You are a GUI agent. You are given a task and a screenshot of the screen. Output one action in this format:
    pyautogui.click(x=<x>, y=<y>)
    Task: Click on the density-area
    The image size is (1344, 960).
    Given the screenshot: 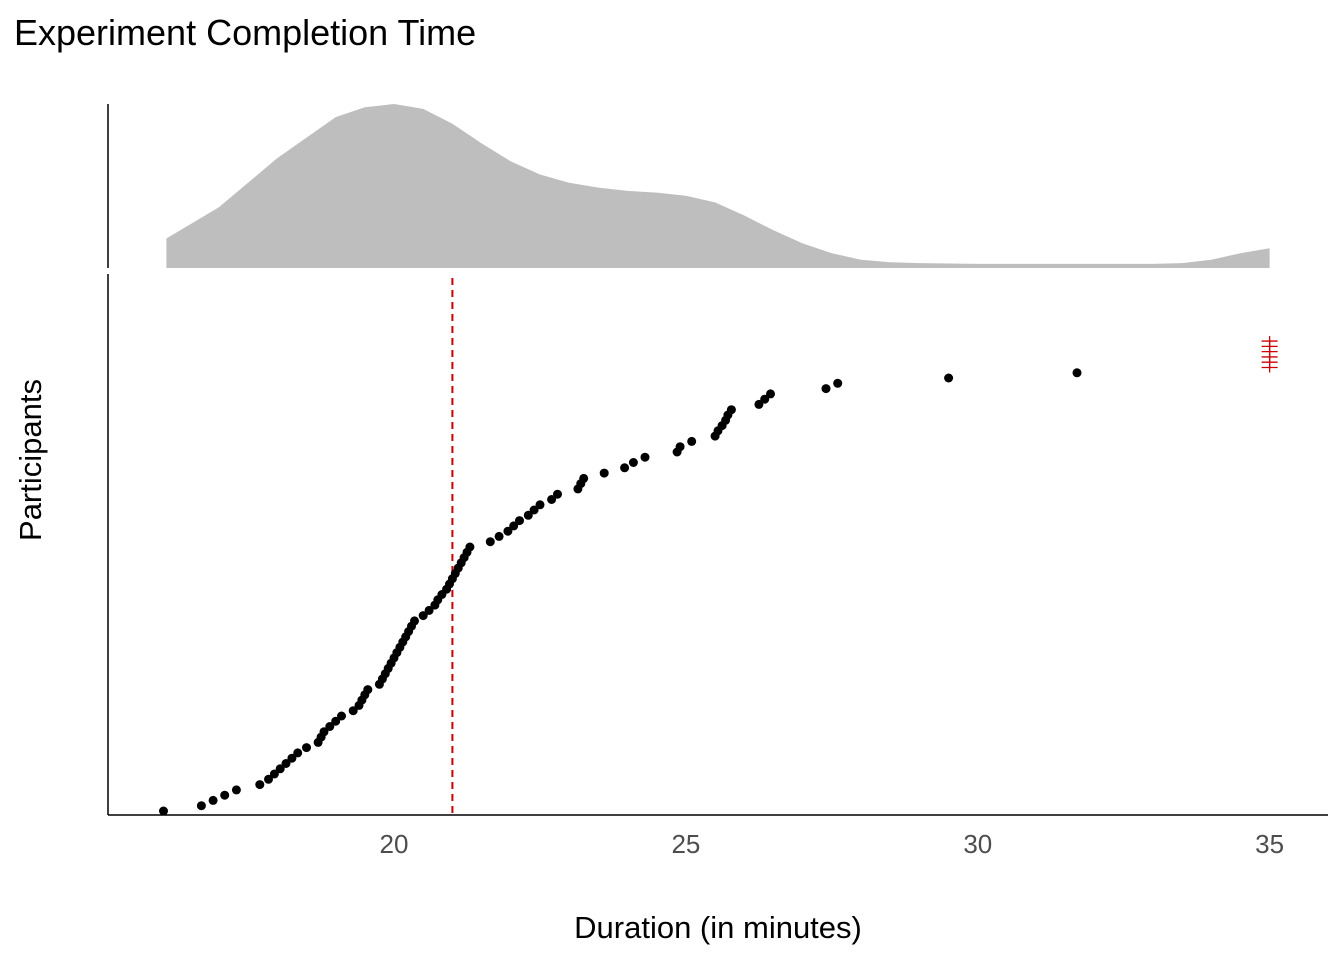 What is the action you would take?
    pyautogui.click(x=718, y=186)
    